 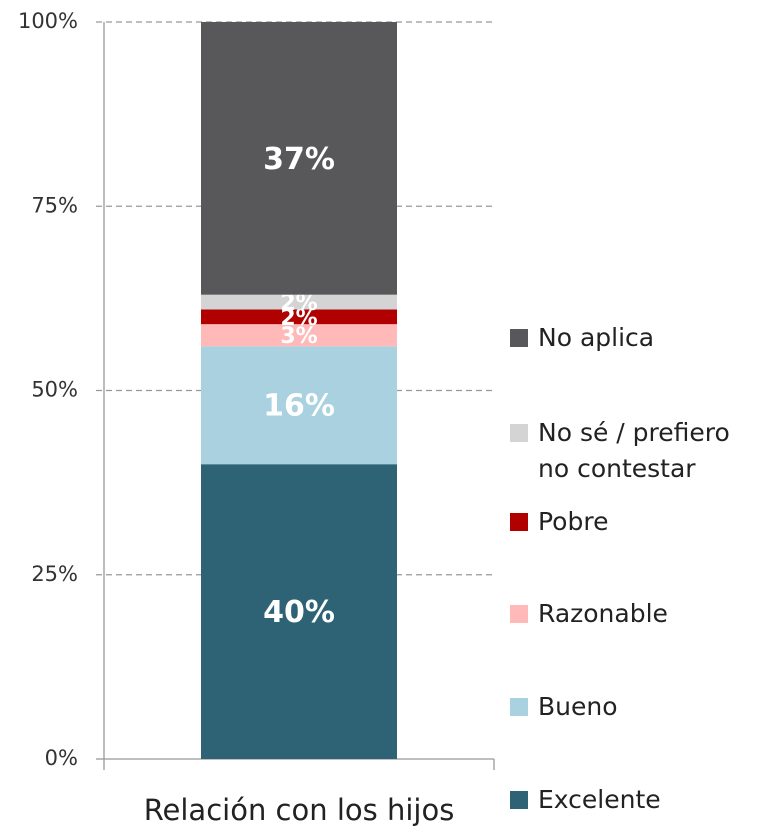 I want to click on data-label: 40%, so click(x=299, y=612).